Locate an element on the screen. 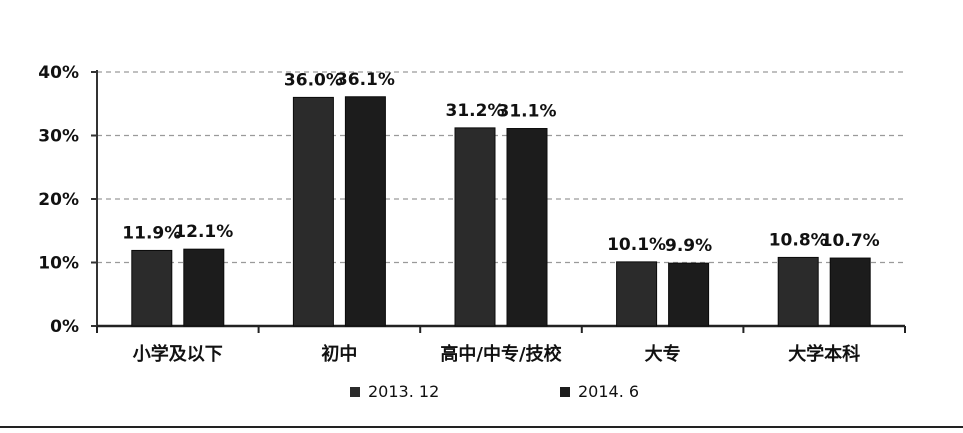 This screenshot has width=963, height=433. y-tick-label: 10% is located at coordinates (58, 264).